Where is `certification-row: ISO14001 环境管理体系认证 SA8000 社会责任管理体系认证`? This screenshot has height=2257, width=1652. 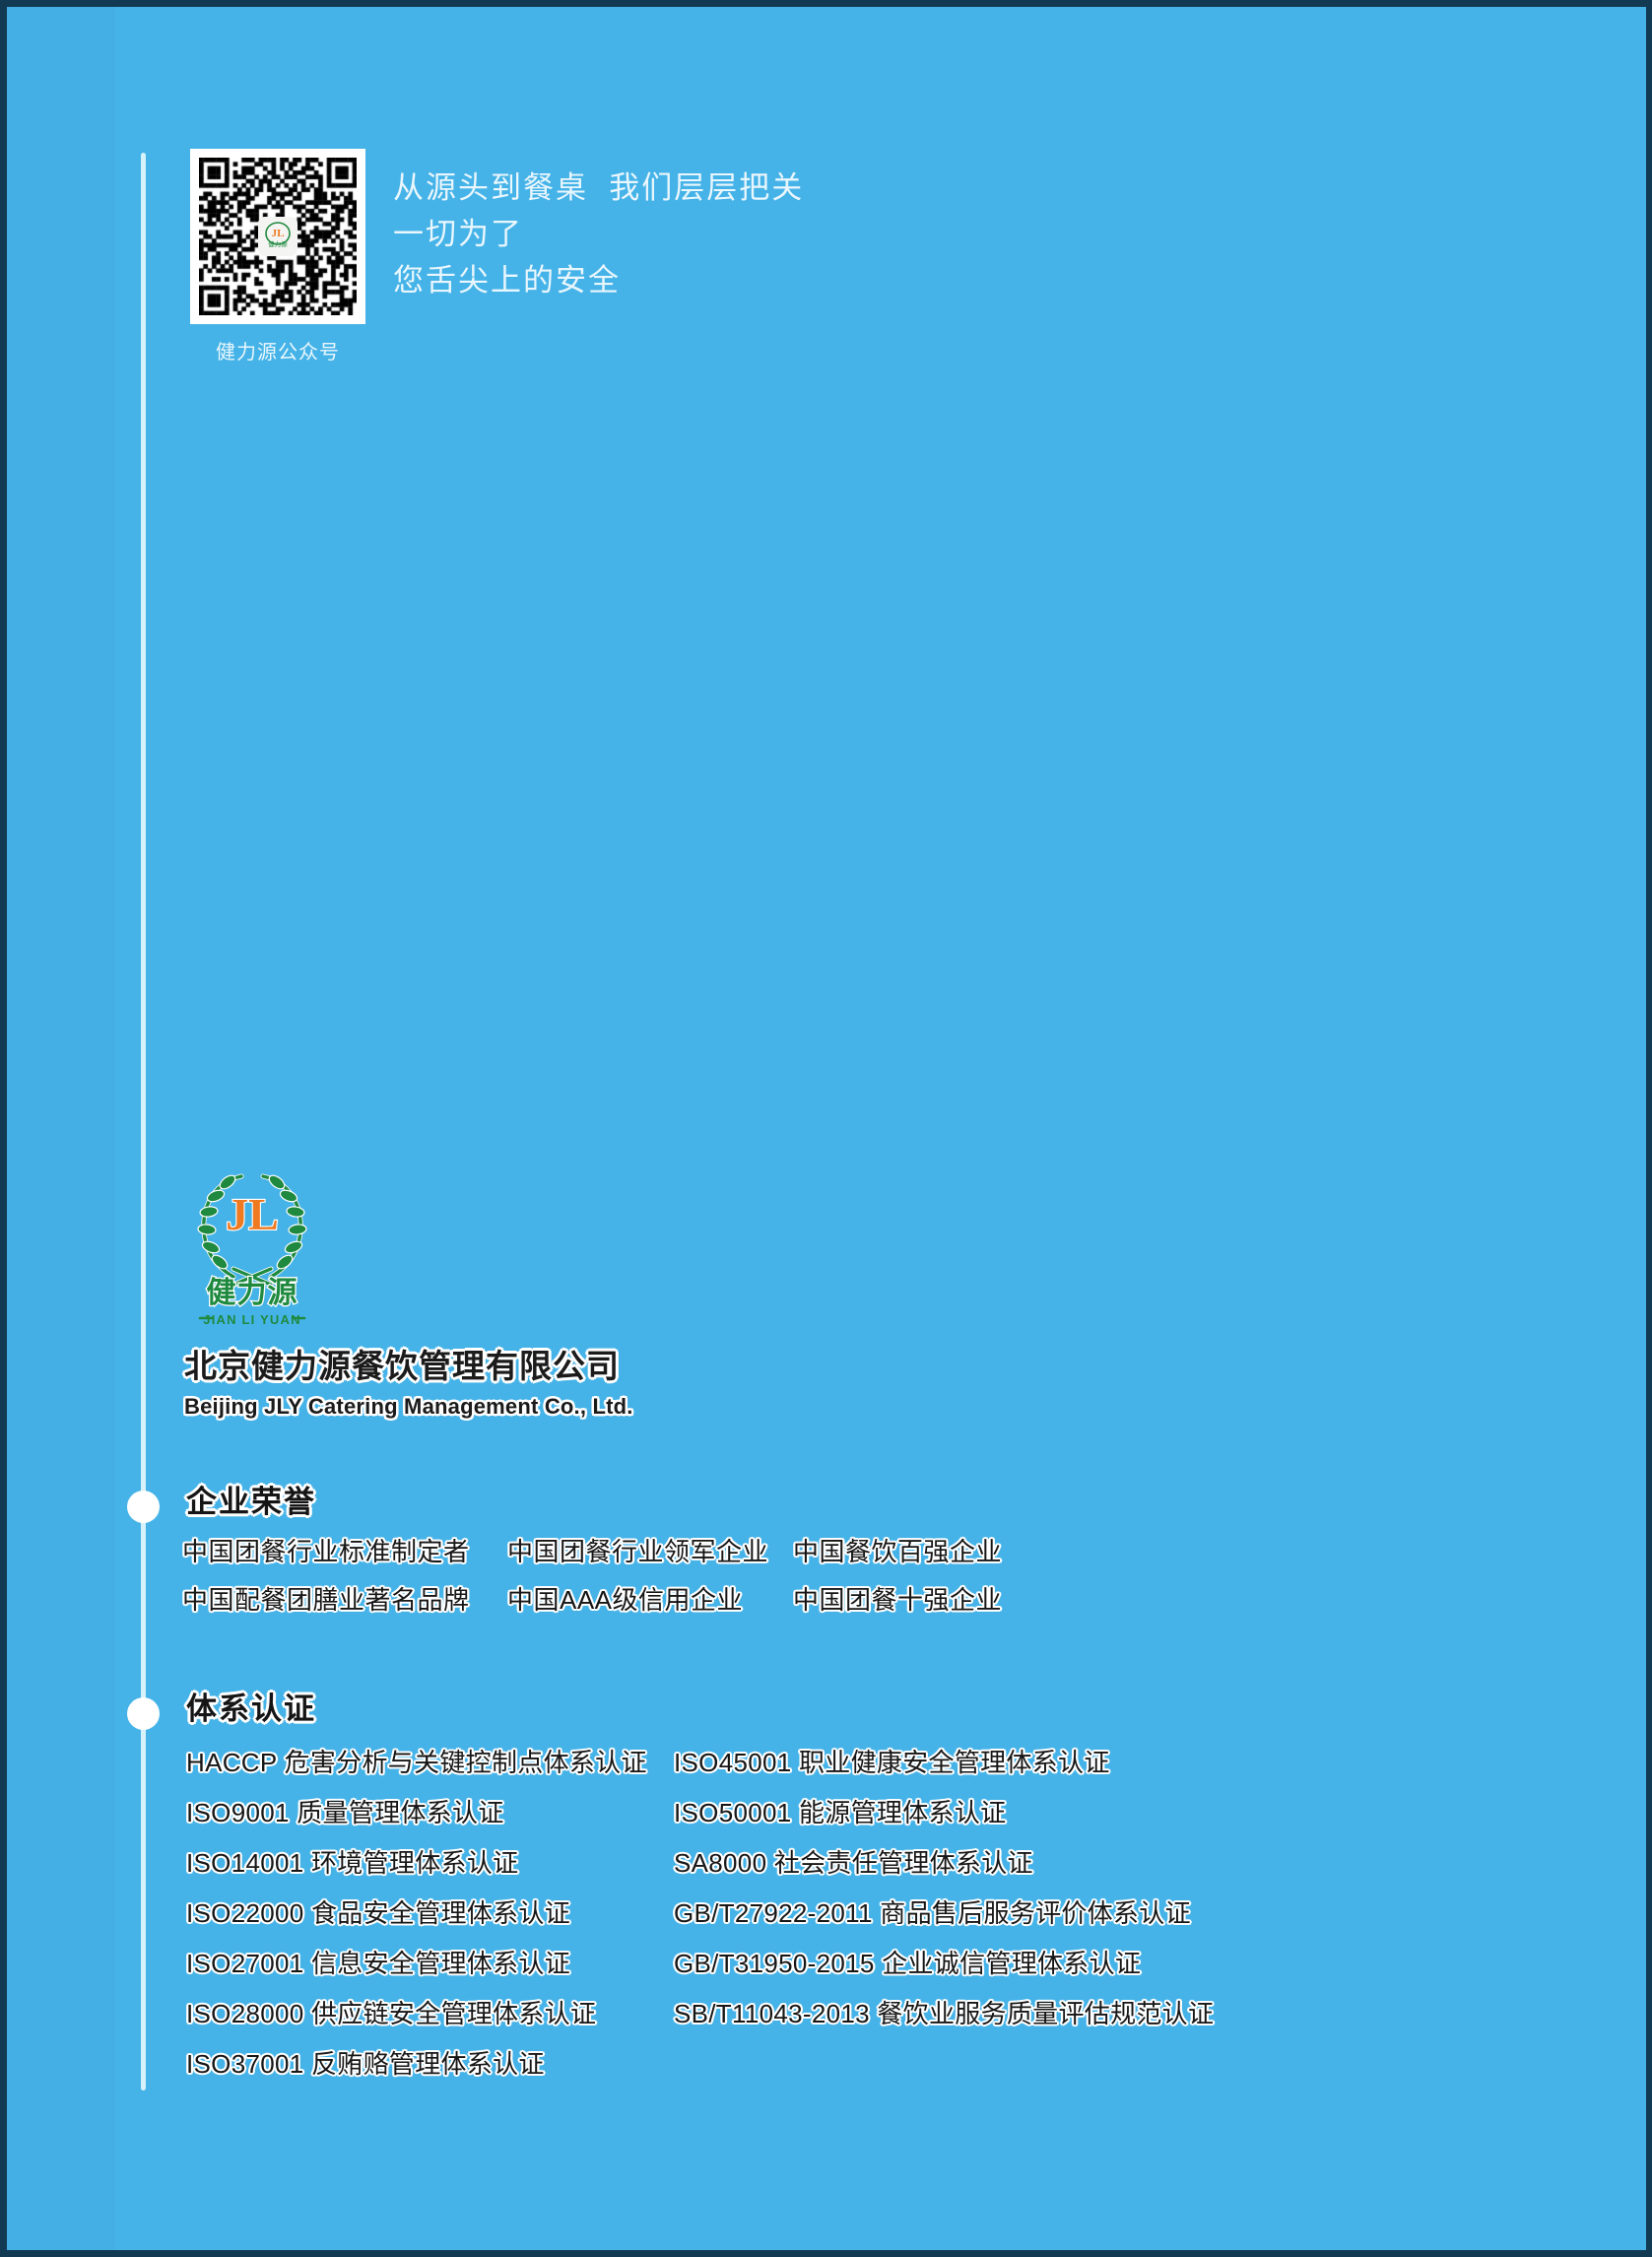 certification-row: ISO14001 环境管理体系认证 SA8000 社会责任管理体系认证 is located at coordinates (728, 1862).